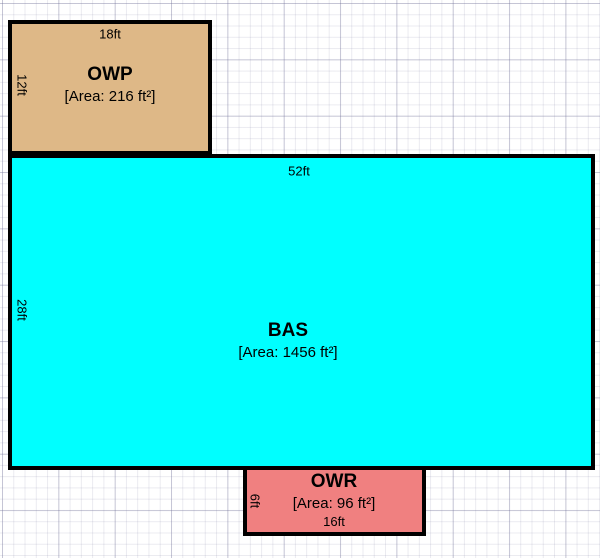  What do you see at coordinates (110, 74) in the screenshot?
I see `room-code-owp: OWP` at bounding box center [110, 74].